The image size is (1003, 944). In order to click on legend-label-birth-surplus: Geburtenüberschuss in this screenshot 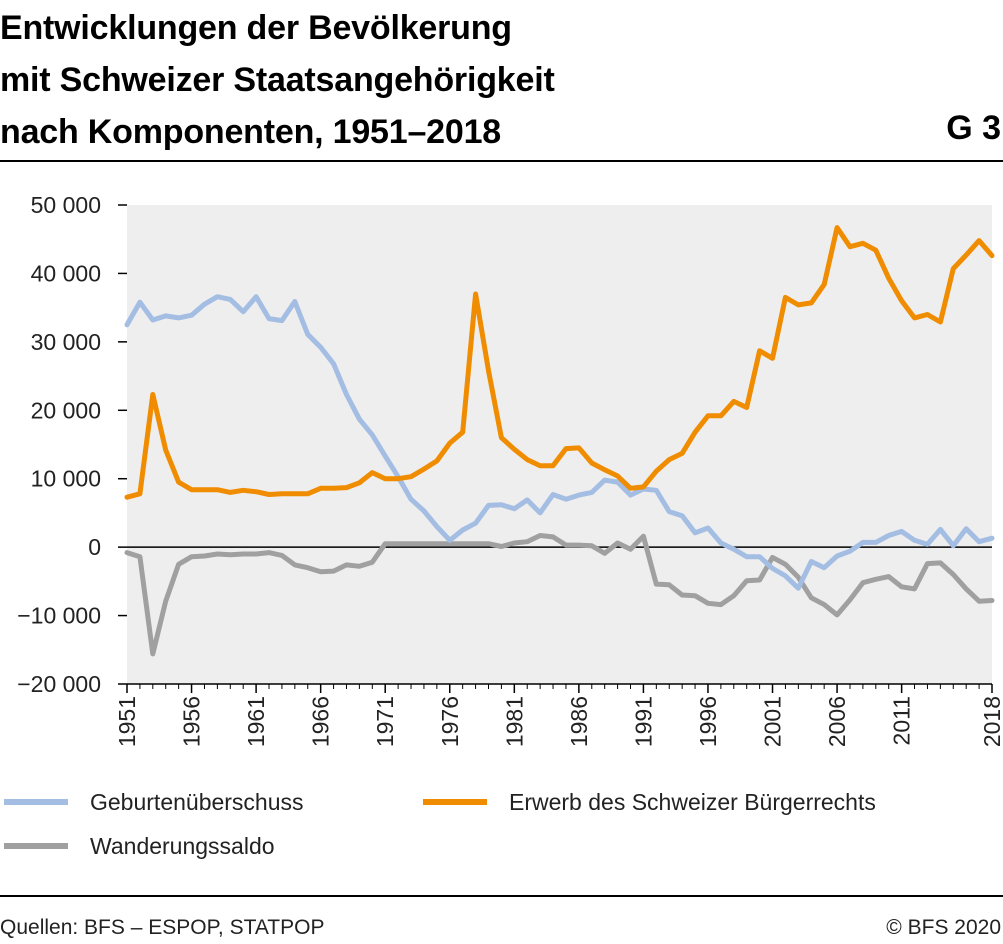, I will do `click(197, 802)`.